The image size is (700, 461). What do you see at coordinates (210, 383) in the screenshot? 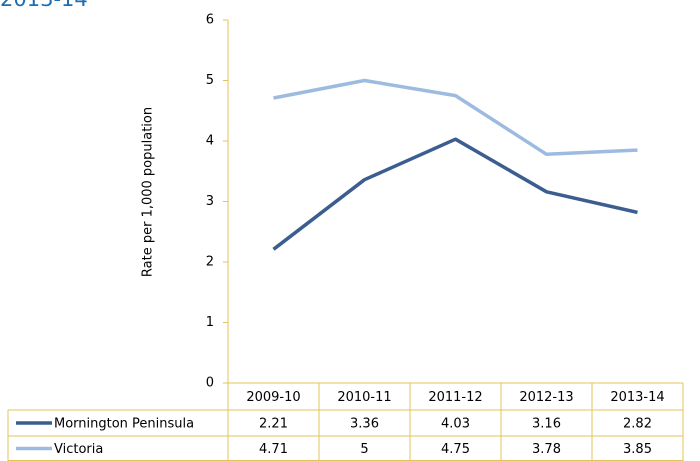
I see `y-tick-label: 0` at bounding box center [210, 383].